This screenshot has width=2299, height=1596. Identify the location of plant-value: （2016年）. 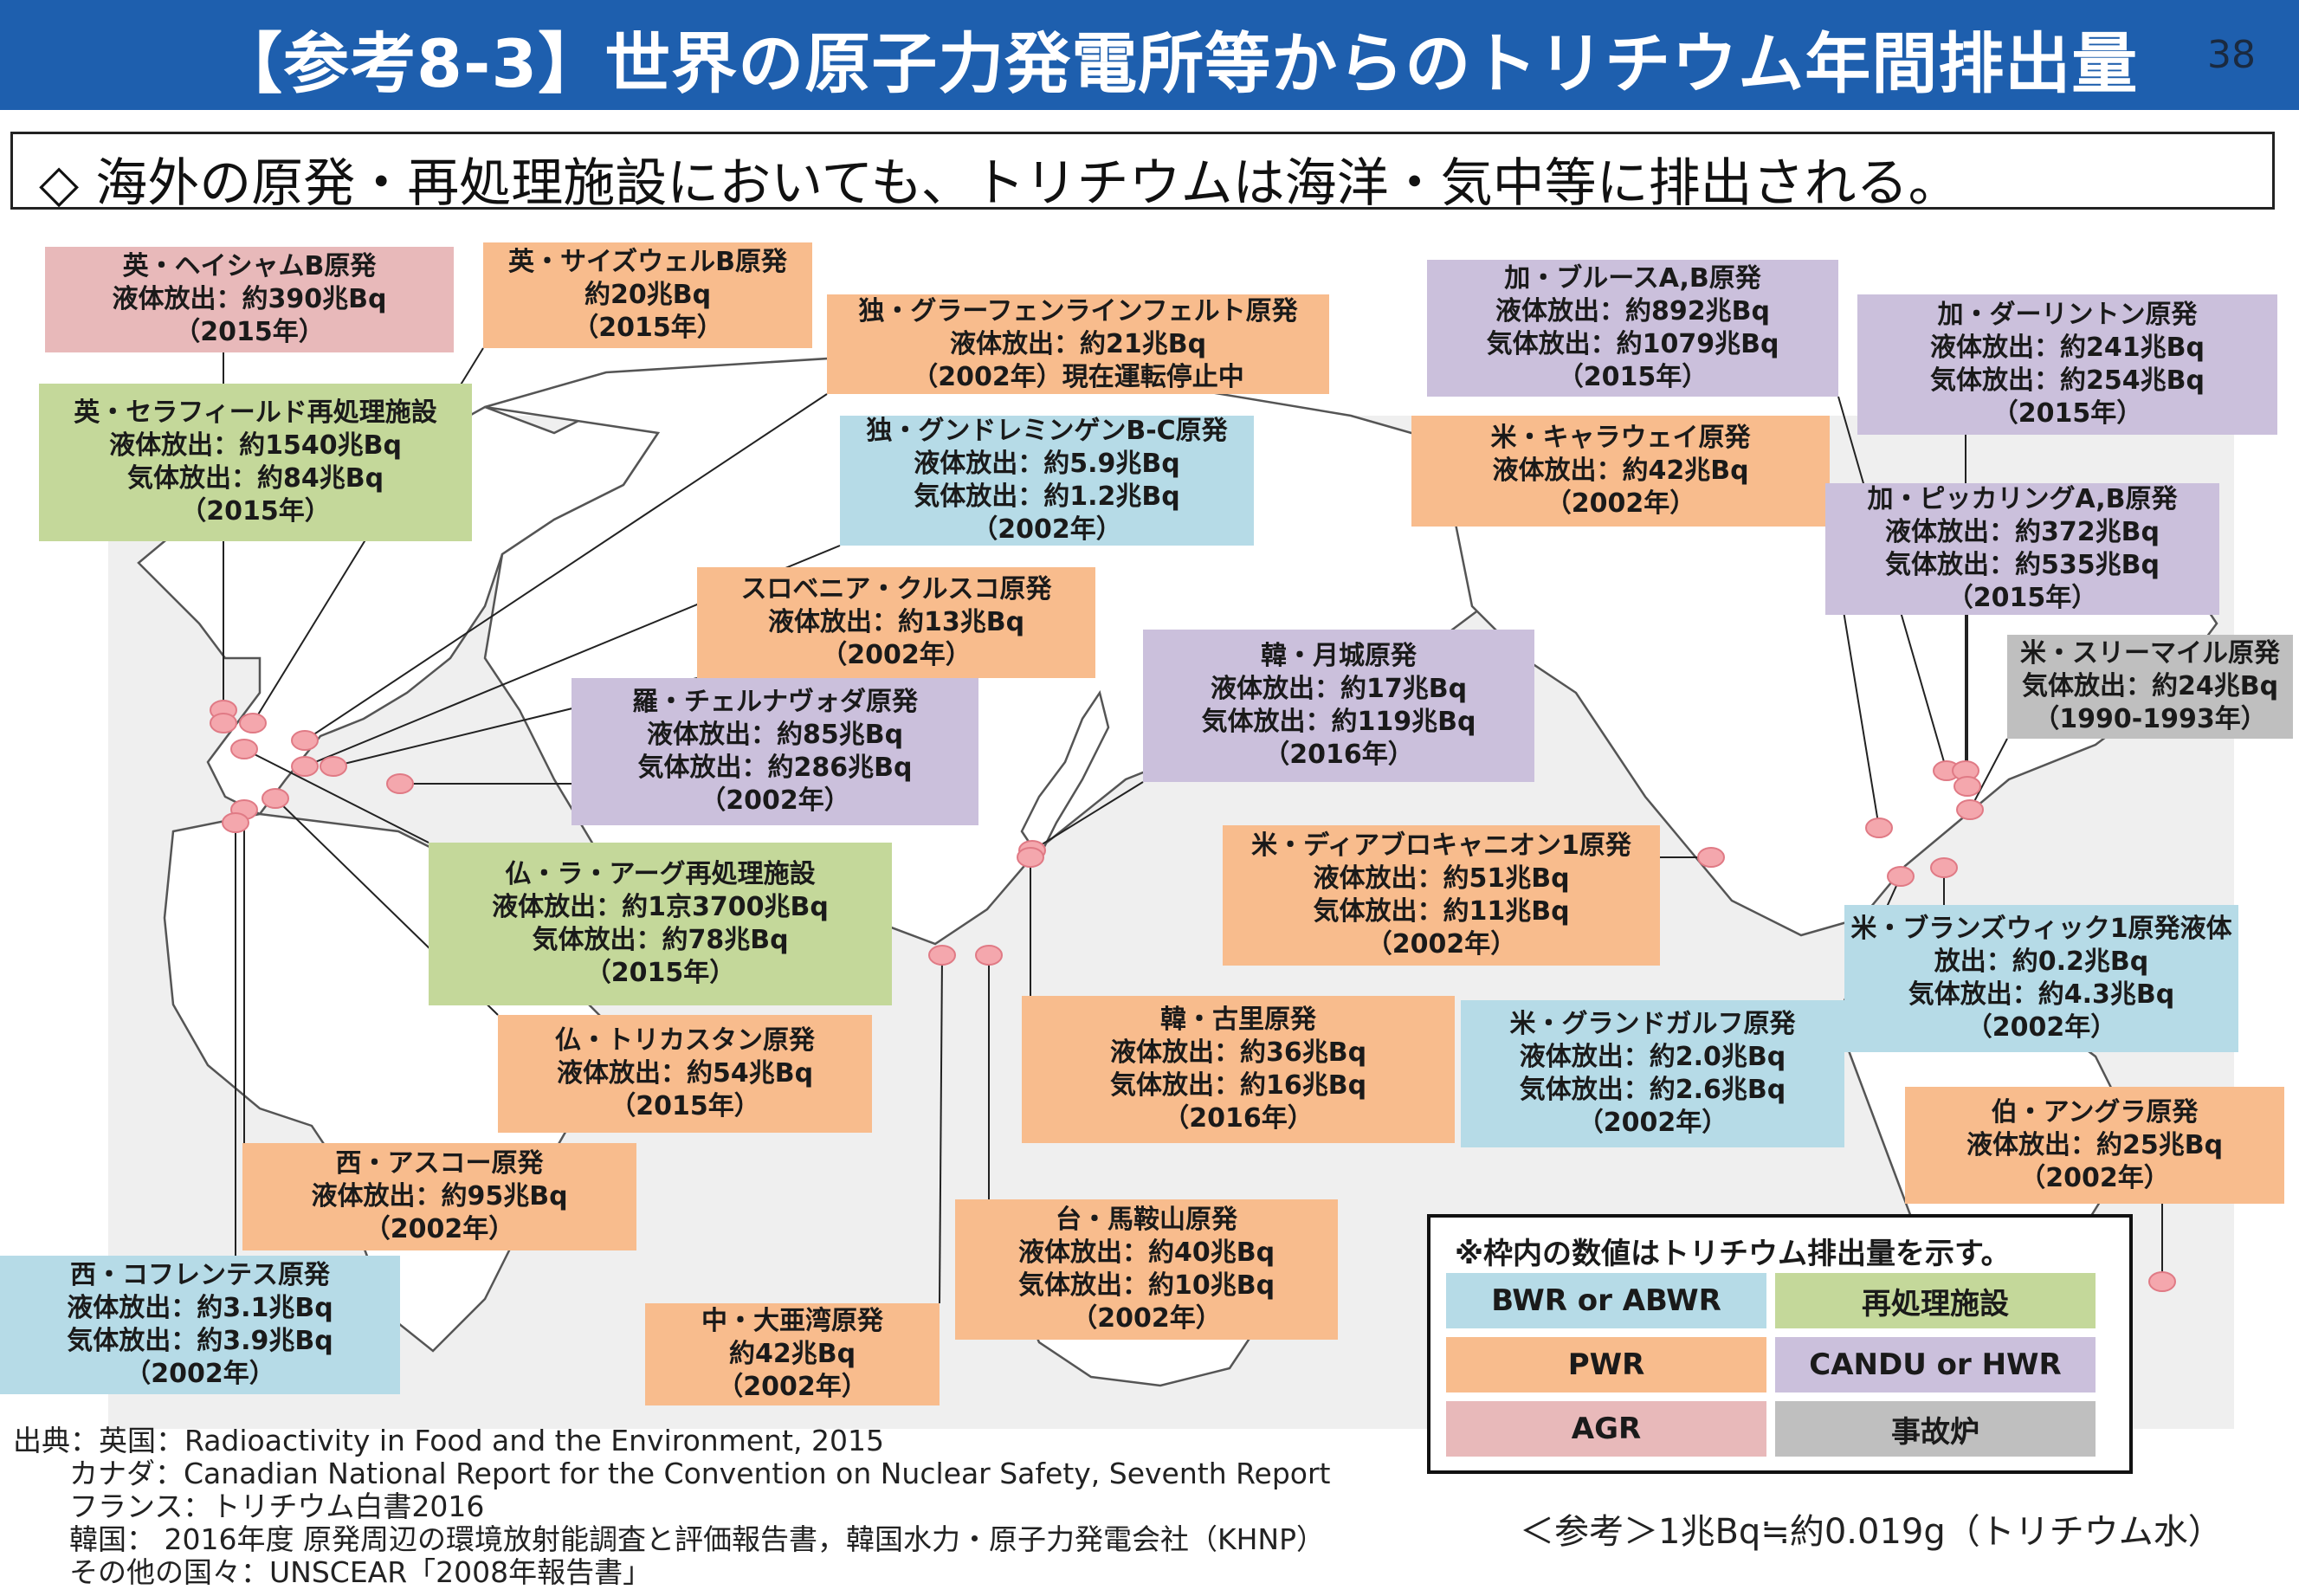
(1238, 1118).